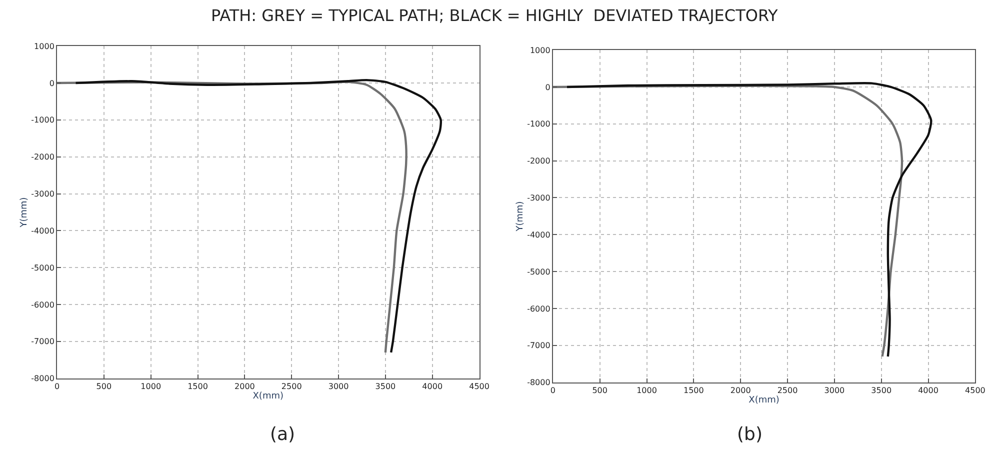 The height and width of the screenshot is (452, 995). I want to click on text: (b), so click(749, 434).